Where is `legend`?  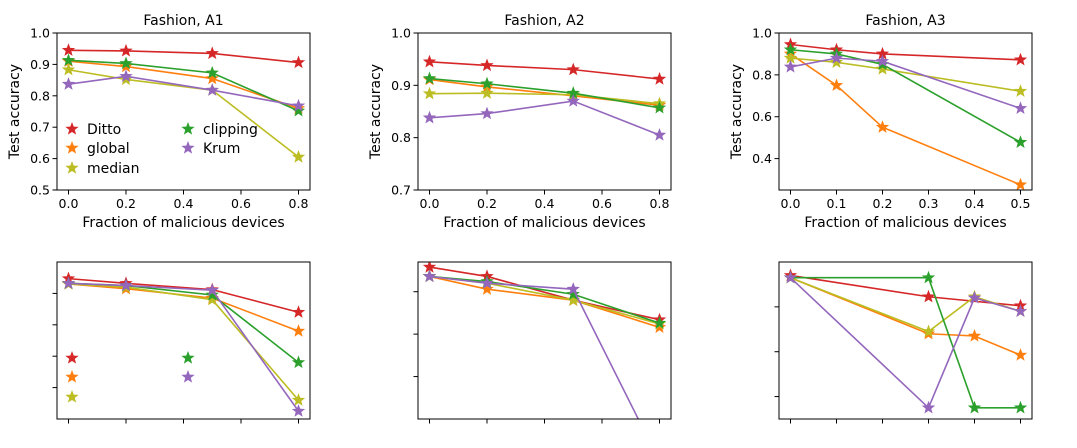
legend is located at coordinates (130, 377).